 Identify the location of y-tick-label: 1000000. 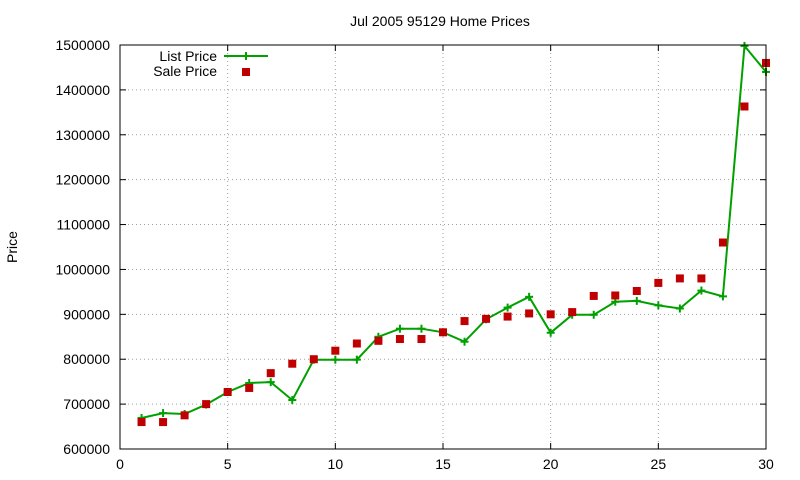
(82, 269).